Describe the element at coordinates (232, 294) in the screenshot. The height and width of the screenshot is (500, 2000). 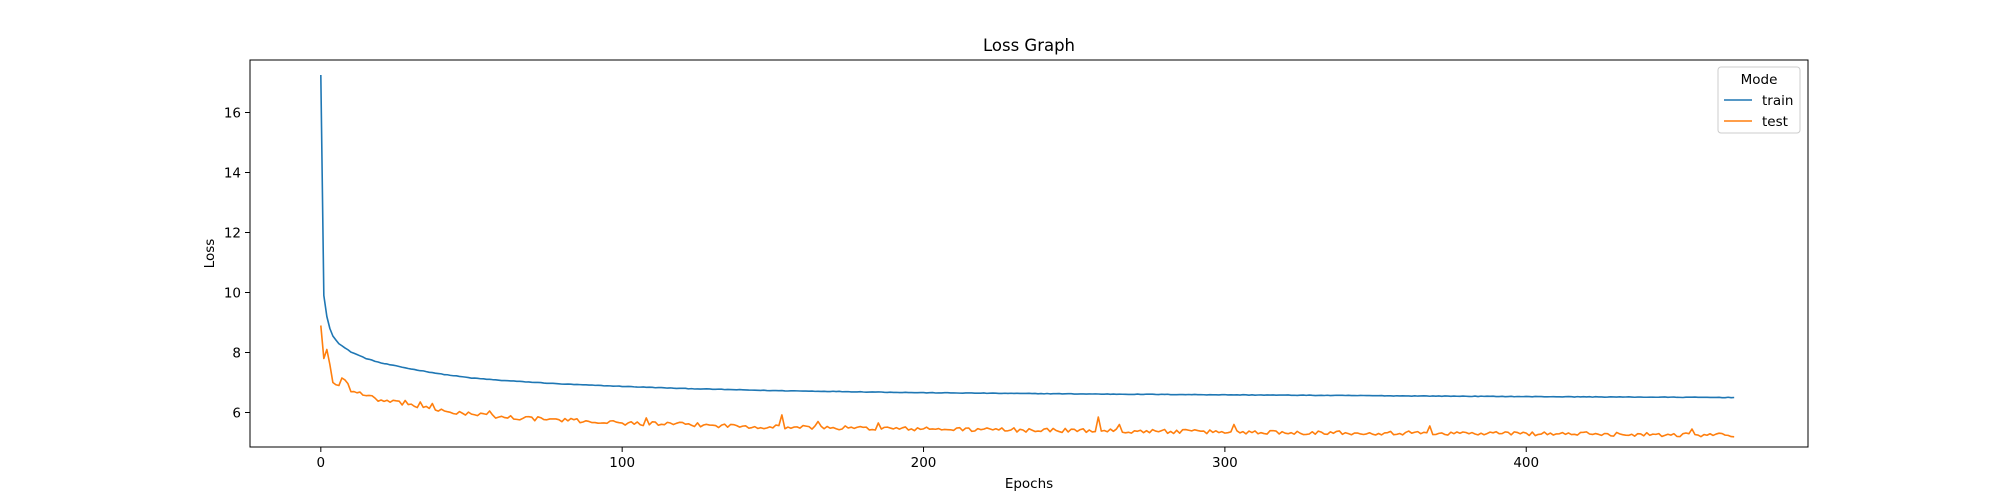
I see `y-tick-label: 10` at that location.